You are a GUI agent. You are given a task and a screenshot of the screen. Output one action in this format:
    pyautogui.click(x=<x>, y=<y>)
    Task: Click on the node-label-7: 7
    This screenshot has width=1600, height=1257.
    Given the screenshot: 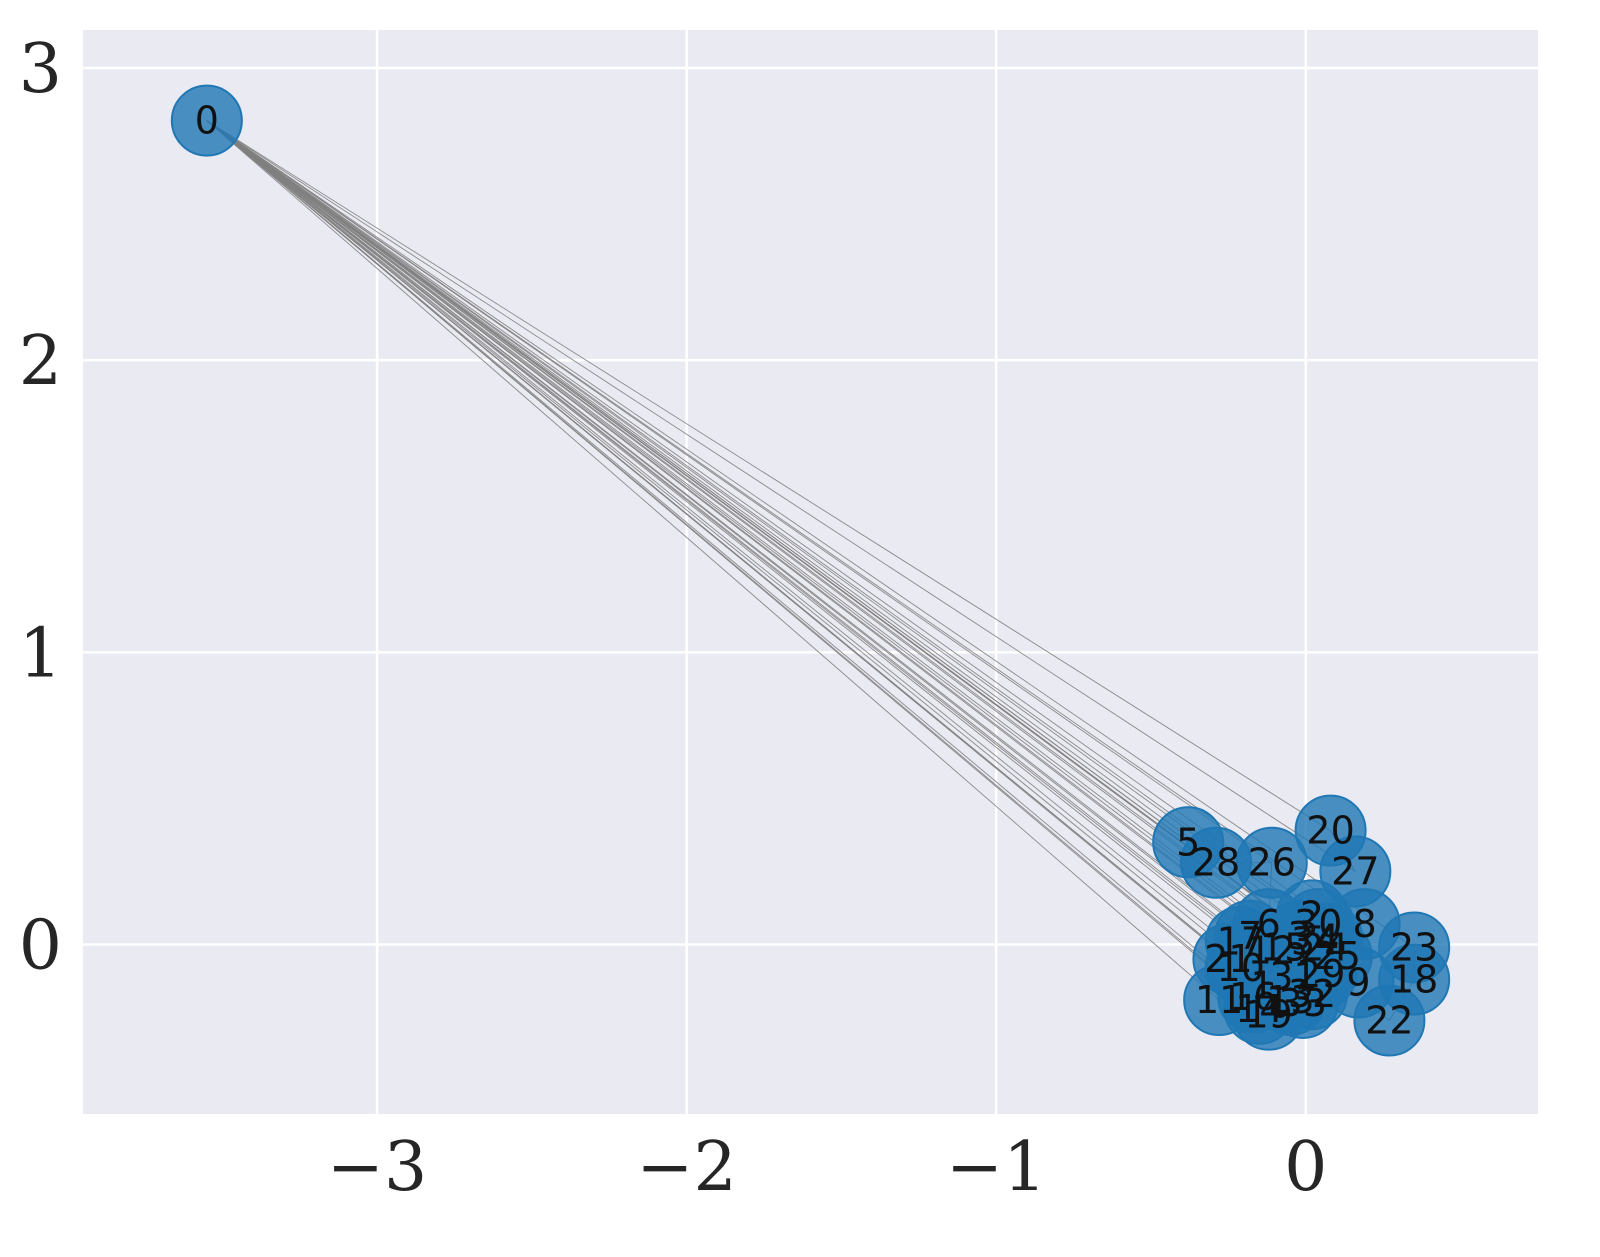 What is the action you would take?
    pyautogui.click(x=1250, y=936)
    